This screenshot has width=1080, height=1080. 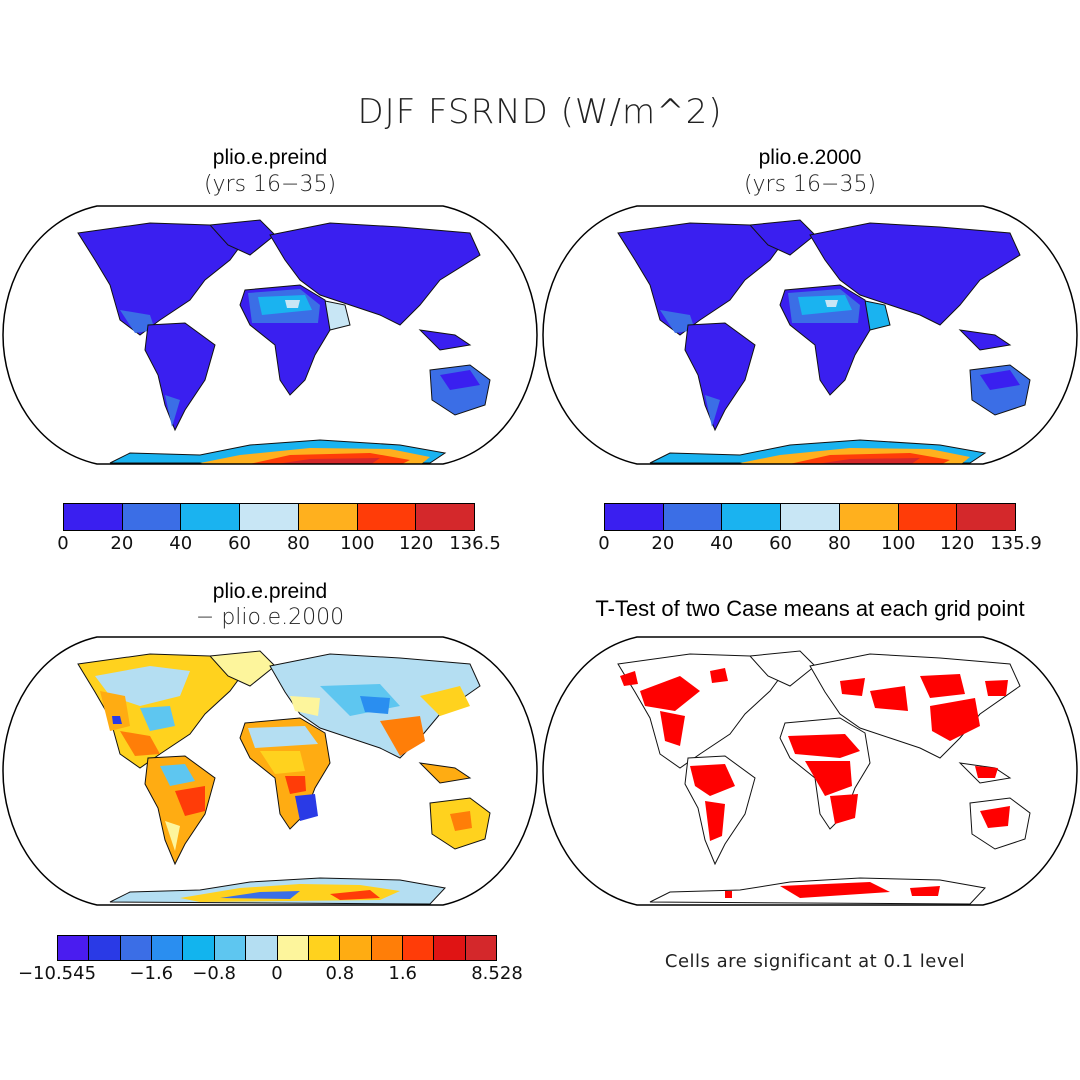 I want to click on panel-subtitle-tl: (yrs 16−35), so click(x=270, y=184).